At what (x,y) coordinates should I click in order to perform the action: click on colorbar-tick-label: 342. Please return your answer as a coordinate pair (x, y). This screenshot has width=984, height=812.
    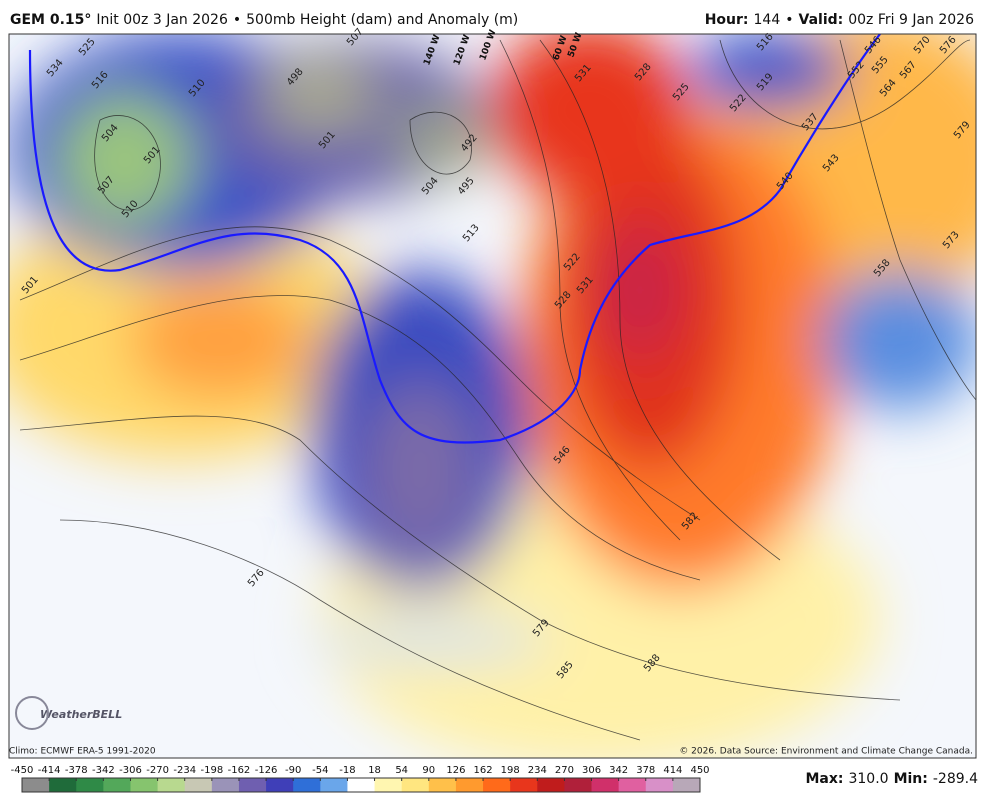
    Looking at the image, I should click on (618, 770).